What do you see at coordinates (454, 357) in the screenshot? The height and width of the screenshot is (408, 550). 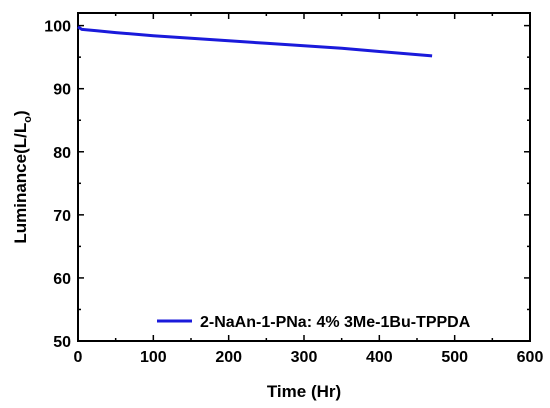 I see `x-tick-label: 500` at bounding box center [454, 357].